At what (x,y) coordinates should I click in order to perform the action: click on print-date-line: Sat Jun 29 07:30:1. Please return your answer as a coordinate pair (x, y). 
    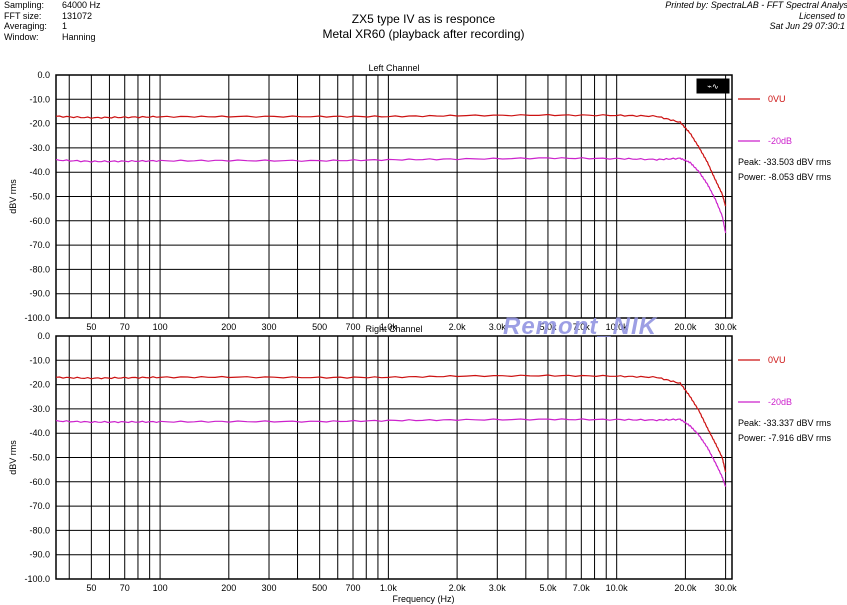
    Looking at the image, I should click on (807, 26).